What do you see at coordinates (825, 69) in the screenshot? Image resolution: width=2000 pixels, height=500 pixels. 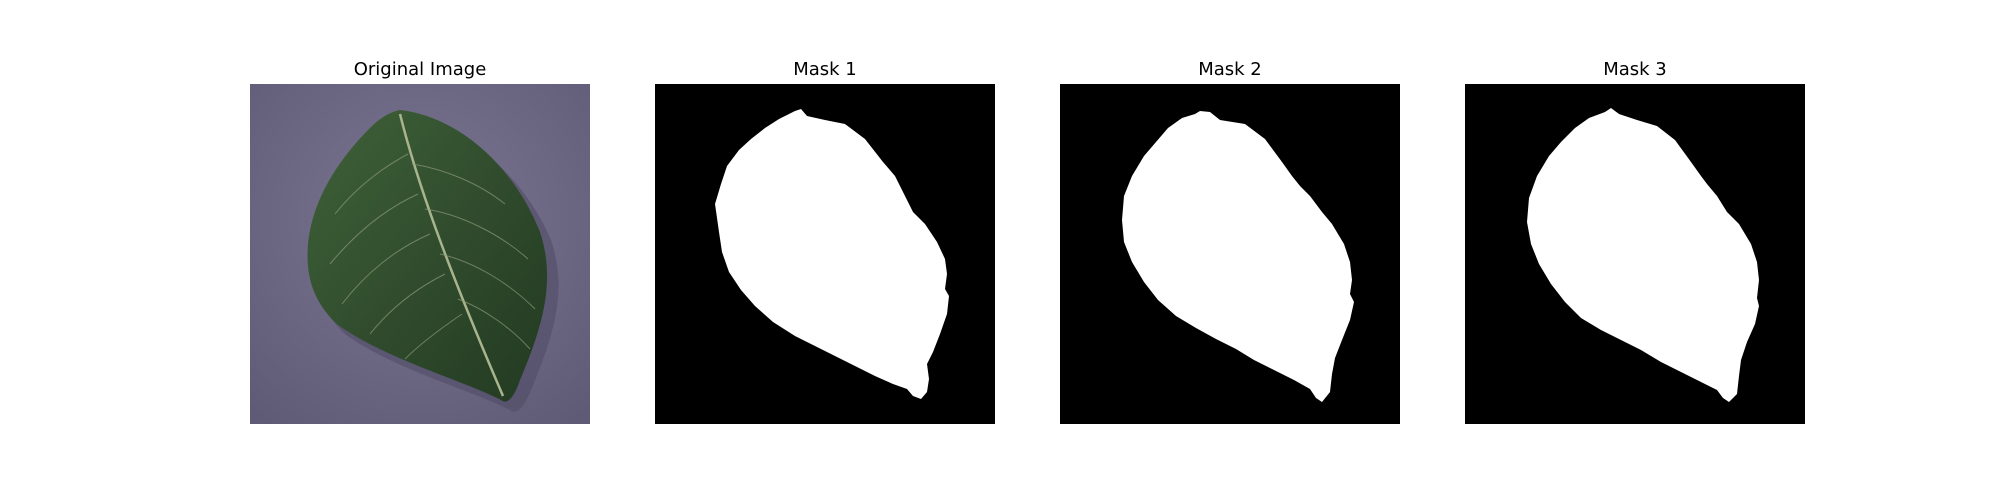 I see `mask-1-title: Mask 1` at bounding box center [825, 69].